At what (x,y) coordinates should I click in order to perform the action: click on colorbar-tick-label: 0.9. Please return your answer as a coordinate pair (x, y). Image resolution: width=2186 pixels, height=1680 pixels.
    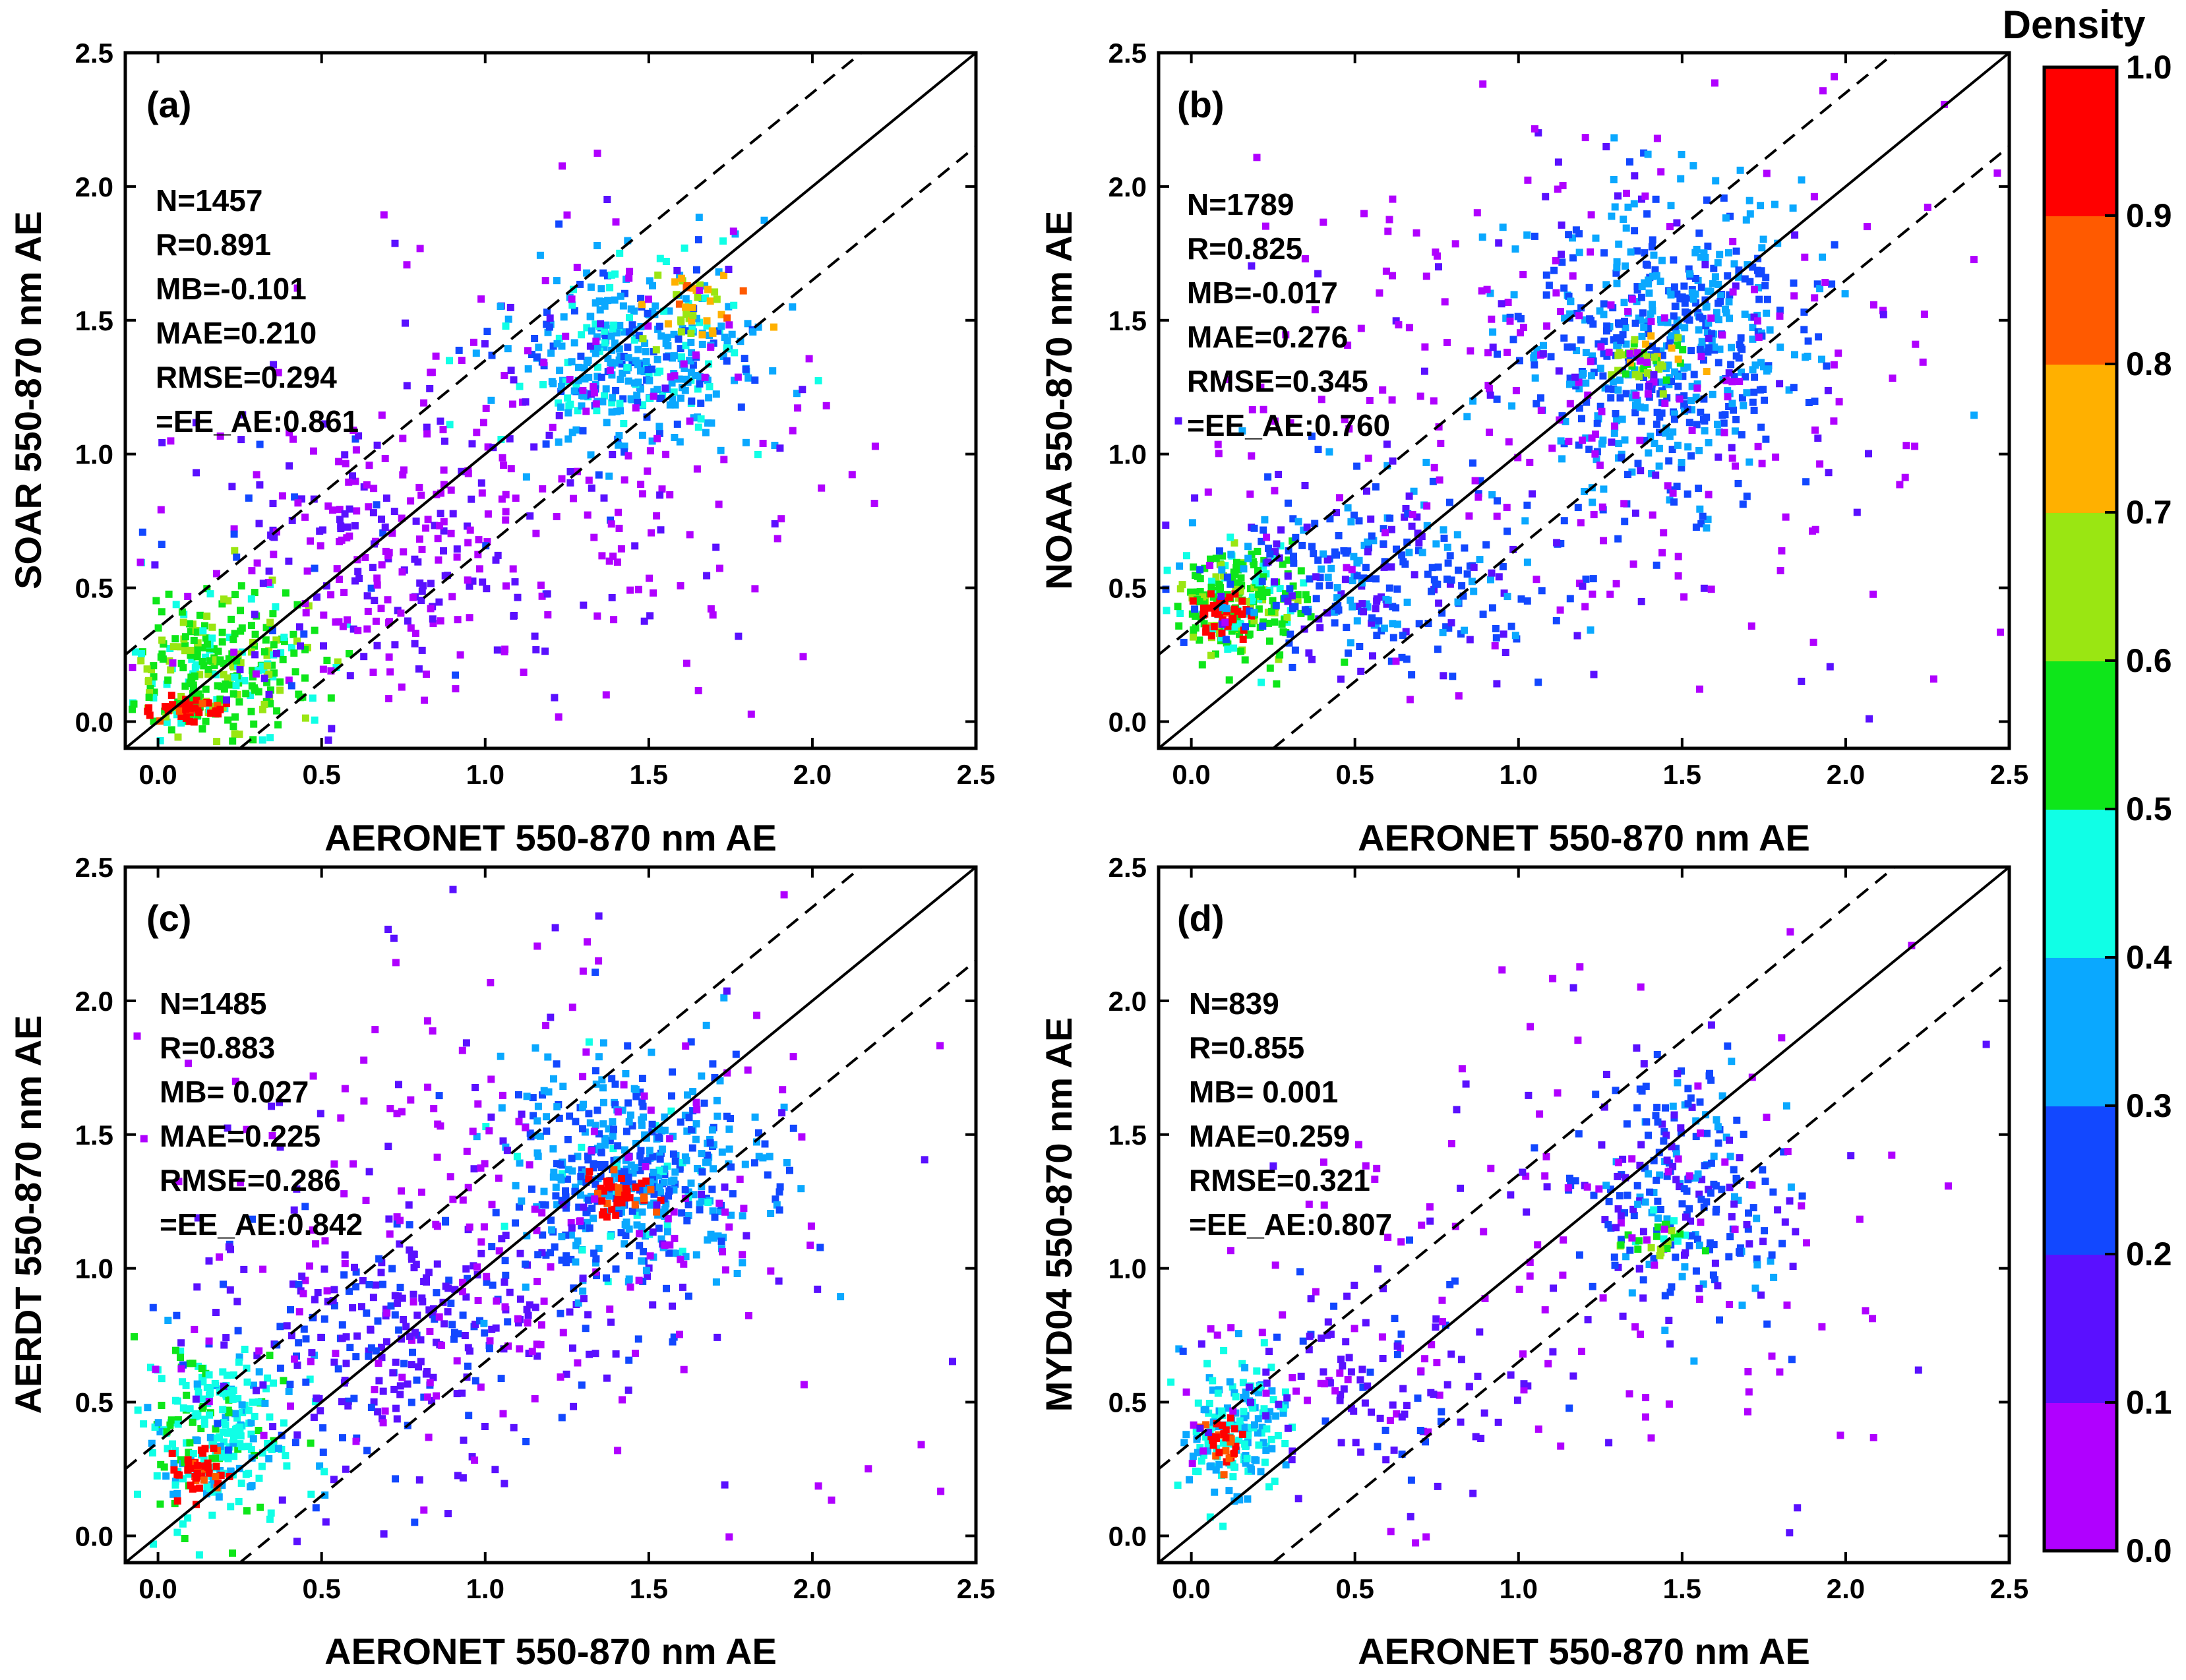
    Looking at the image, I should click on (2149, 215).